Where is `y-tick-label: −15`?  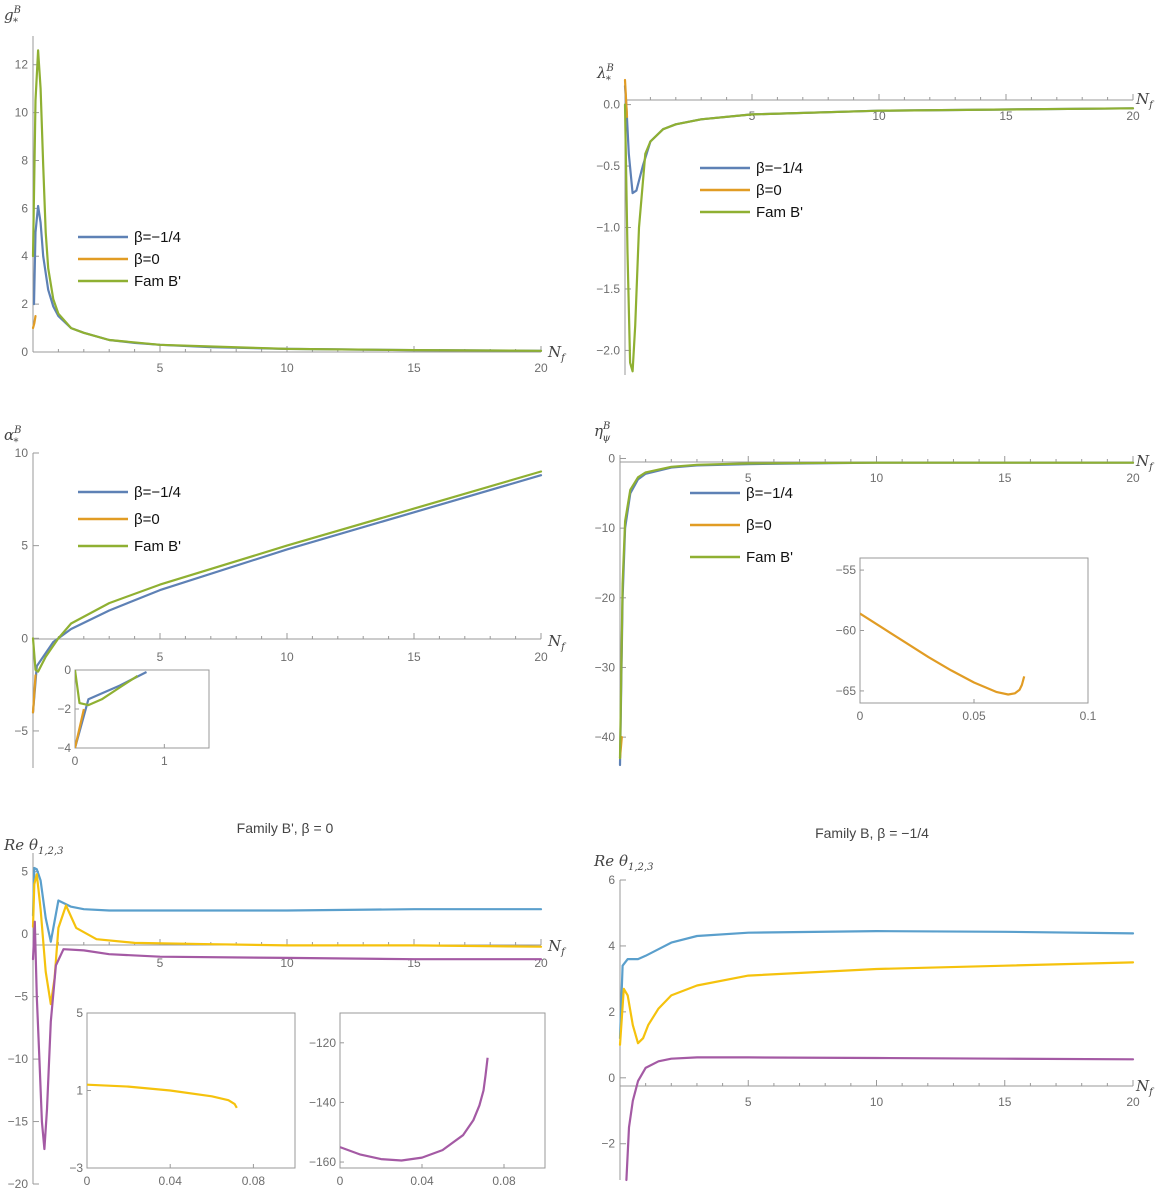 y-tick-label: −15 is located at coordinates (18, 1122).